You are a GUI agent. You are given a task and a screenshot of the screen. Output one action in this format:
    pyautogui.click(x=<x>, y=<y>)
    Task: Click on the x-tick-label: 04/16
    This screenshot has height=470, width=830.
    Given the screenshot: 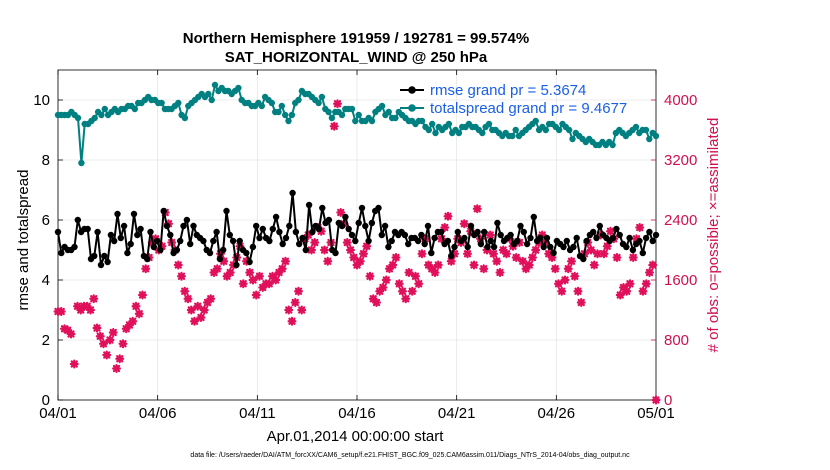 What is the action you would take?
    pyautogui.click(x=357, y=413)
    